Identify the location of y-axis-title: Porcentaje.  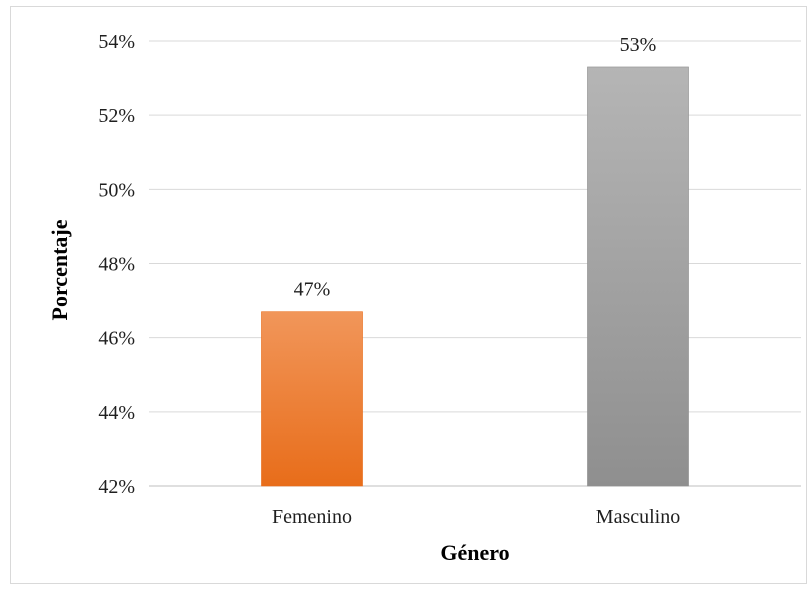
(59, 269).